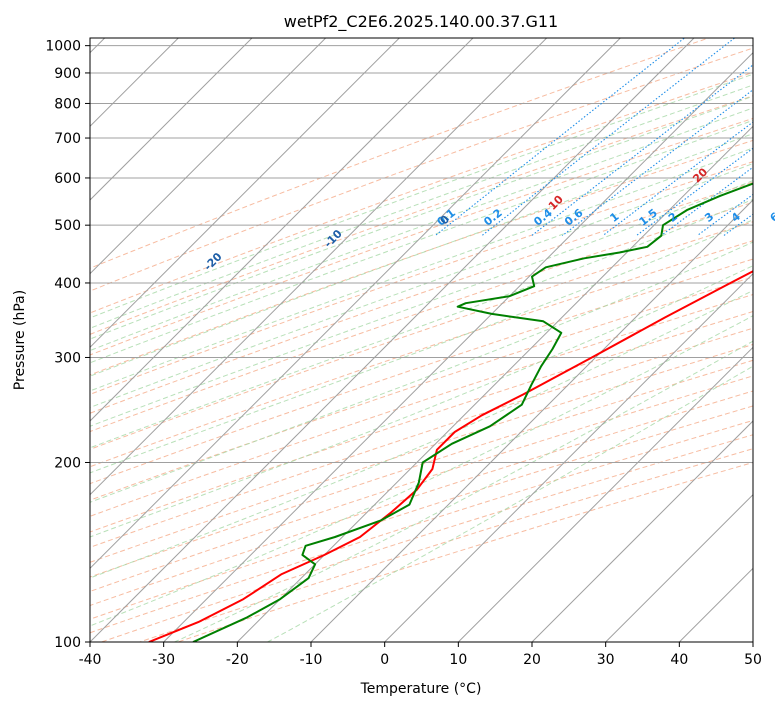  I want to click on y-tick-label: 900, so click(67, 74).